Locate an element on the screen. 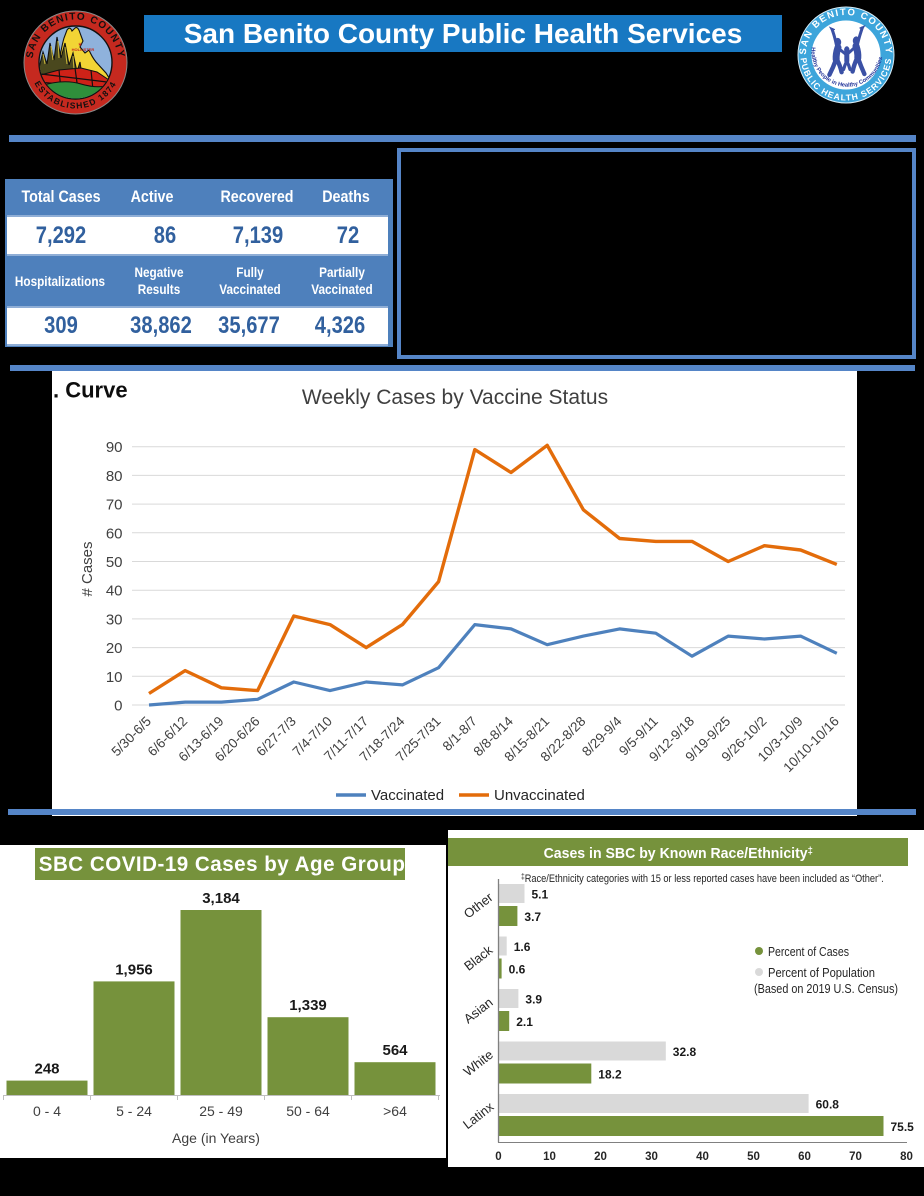 The height and width of the screenshot is (1196, 924). svg-text: 18.2 is located at coordinates (610, 1075).